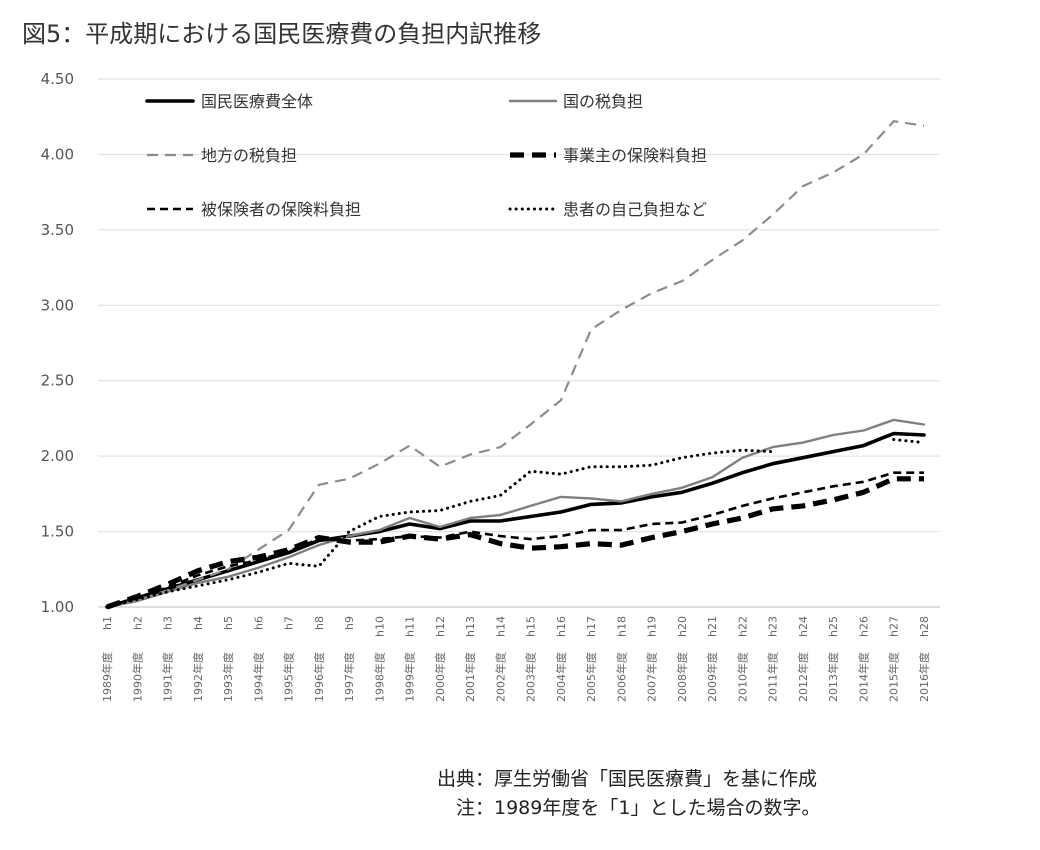  I want to click on x-tick-year: 2011年度, so click(773, 677).